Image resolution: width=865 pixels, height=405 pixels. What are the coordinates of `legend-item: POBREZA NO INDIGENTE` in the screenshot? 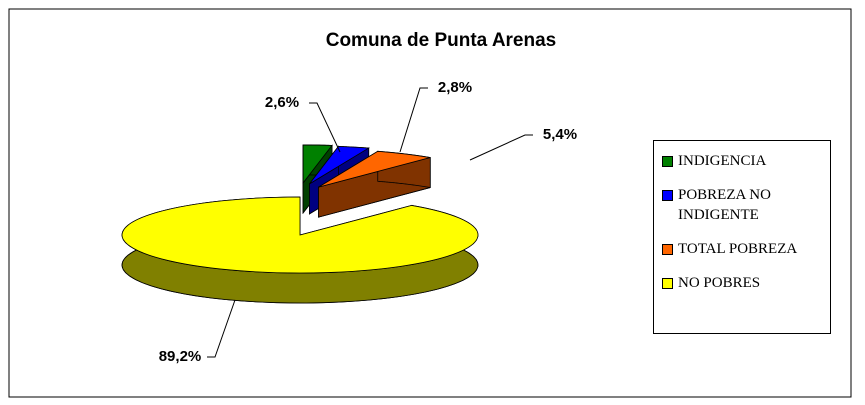 It's located at (744, 205).